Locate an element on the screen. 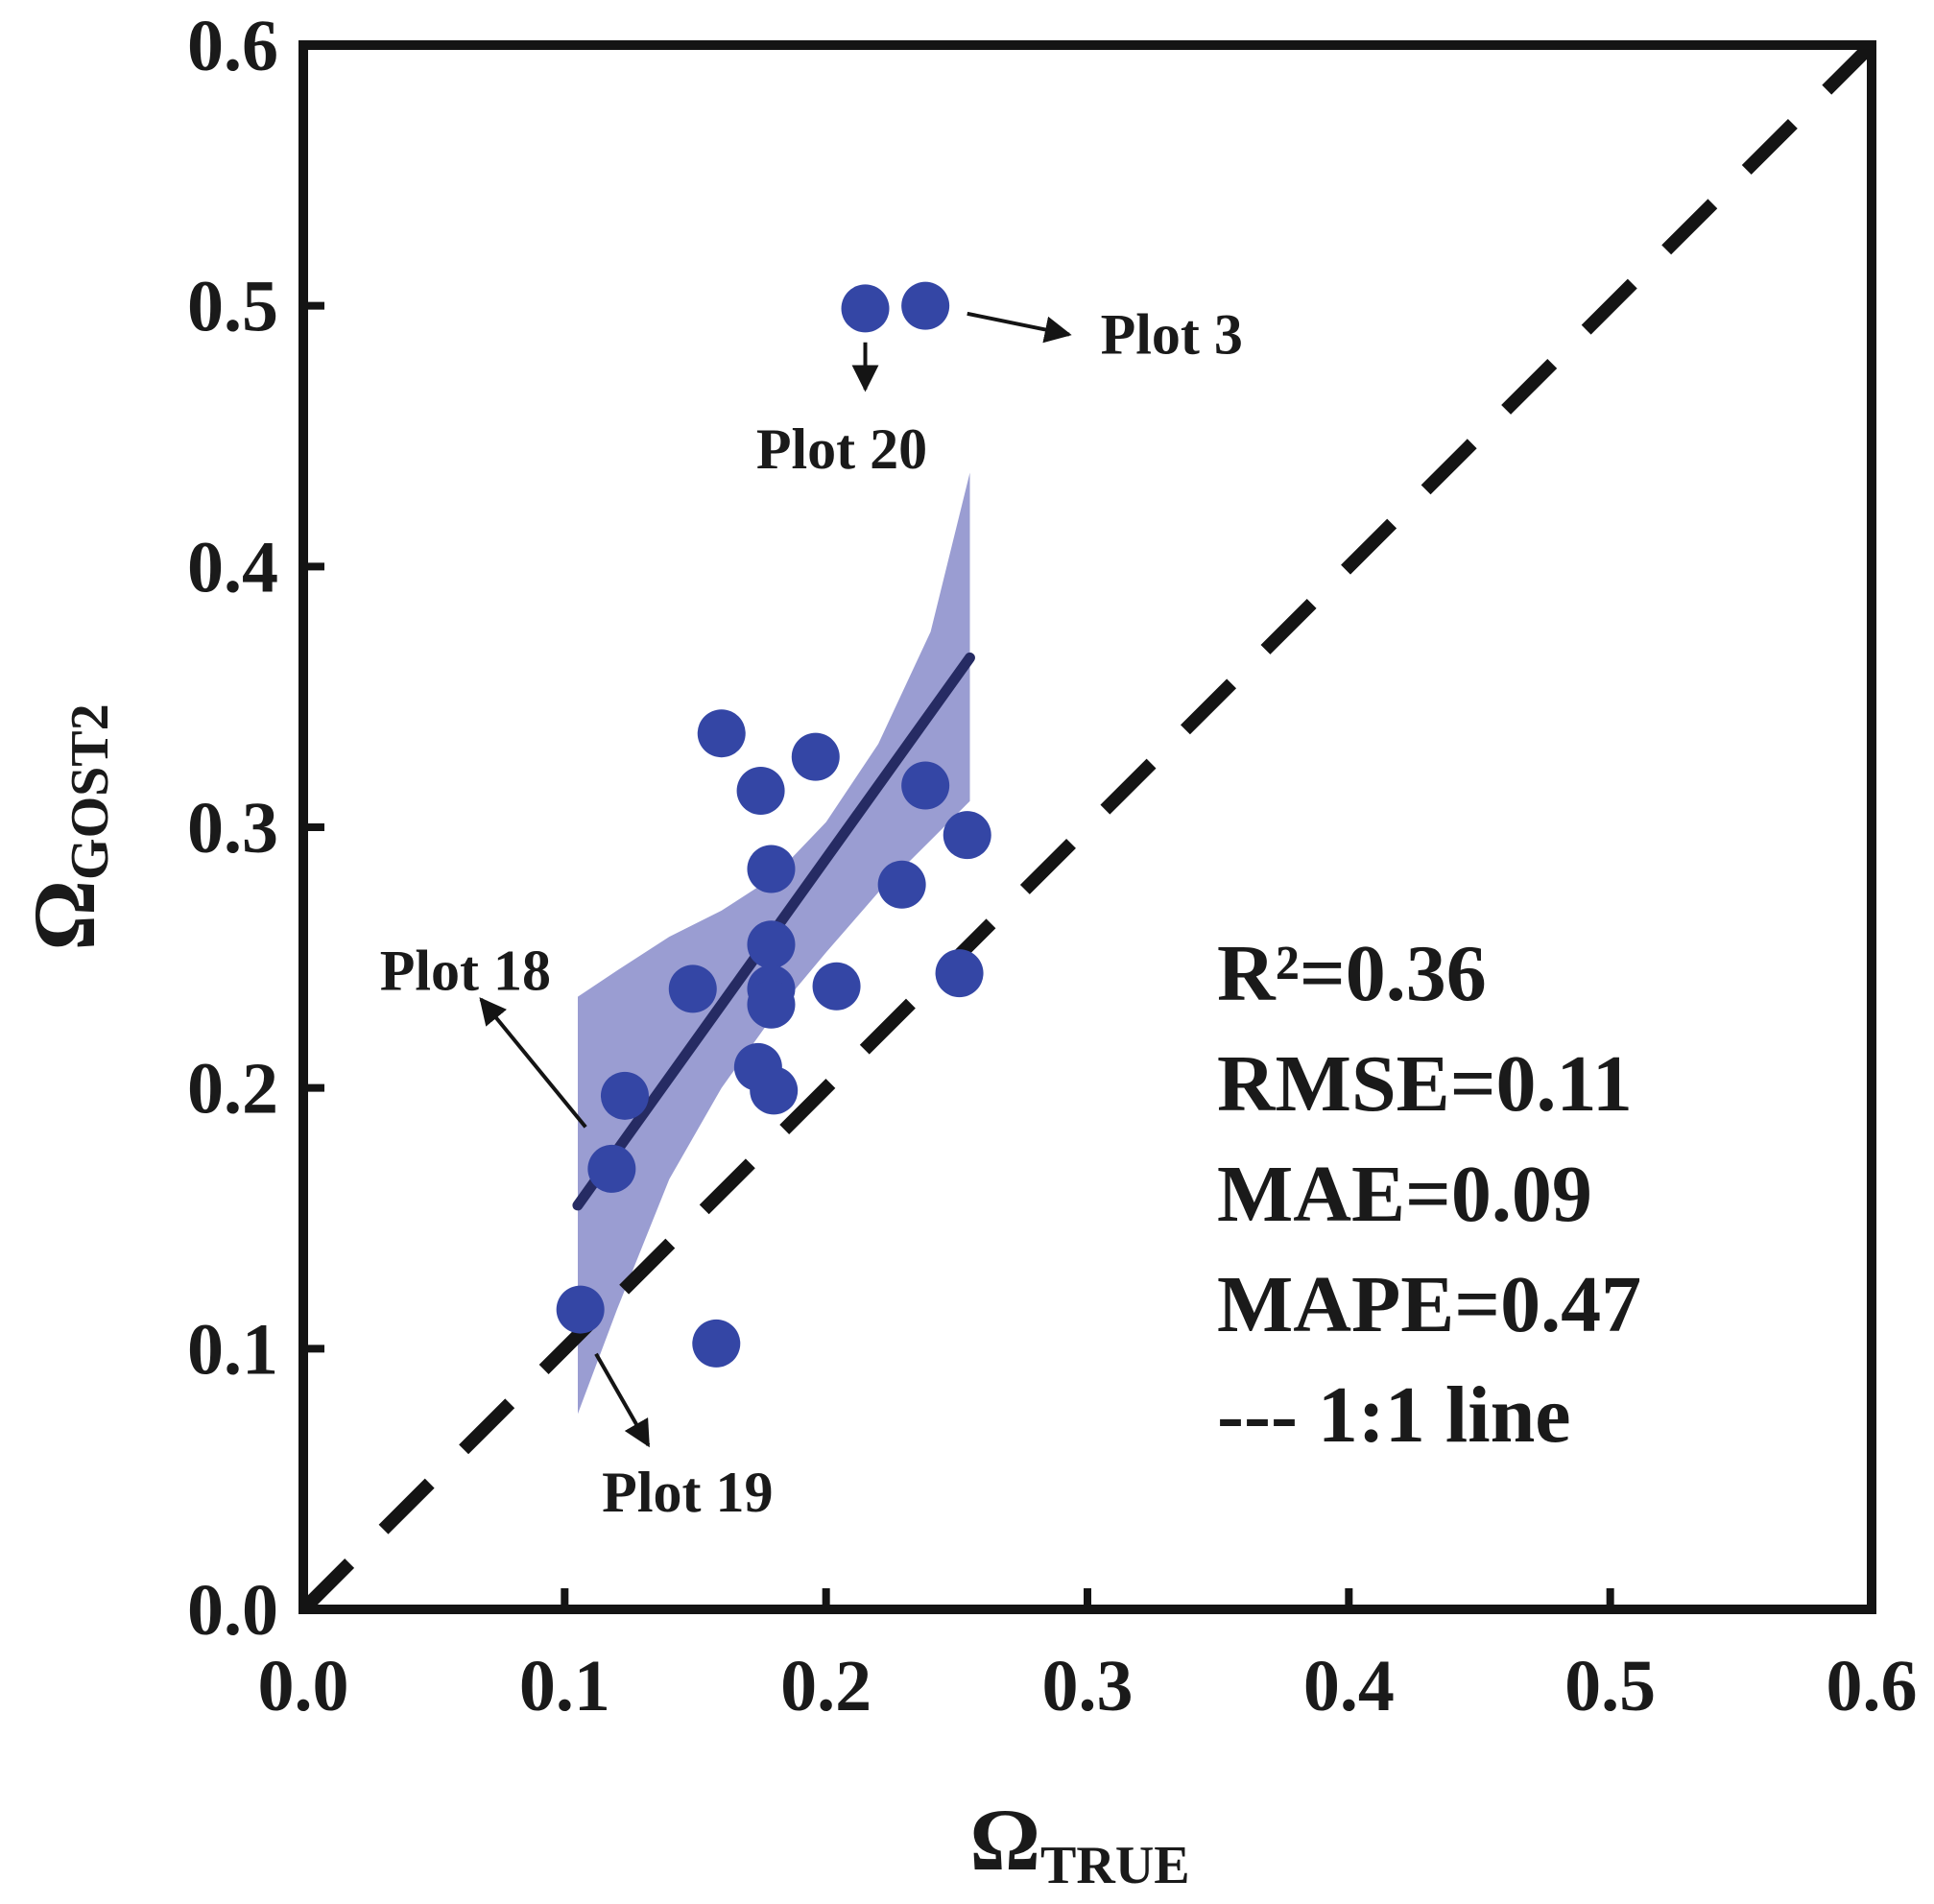 This screenshot has width=1934, height=1904. y-tick-label: 0.3 is located at coordinates (233, 828).